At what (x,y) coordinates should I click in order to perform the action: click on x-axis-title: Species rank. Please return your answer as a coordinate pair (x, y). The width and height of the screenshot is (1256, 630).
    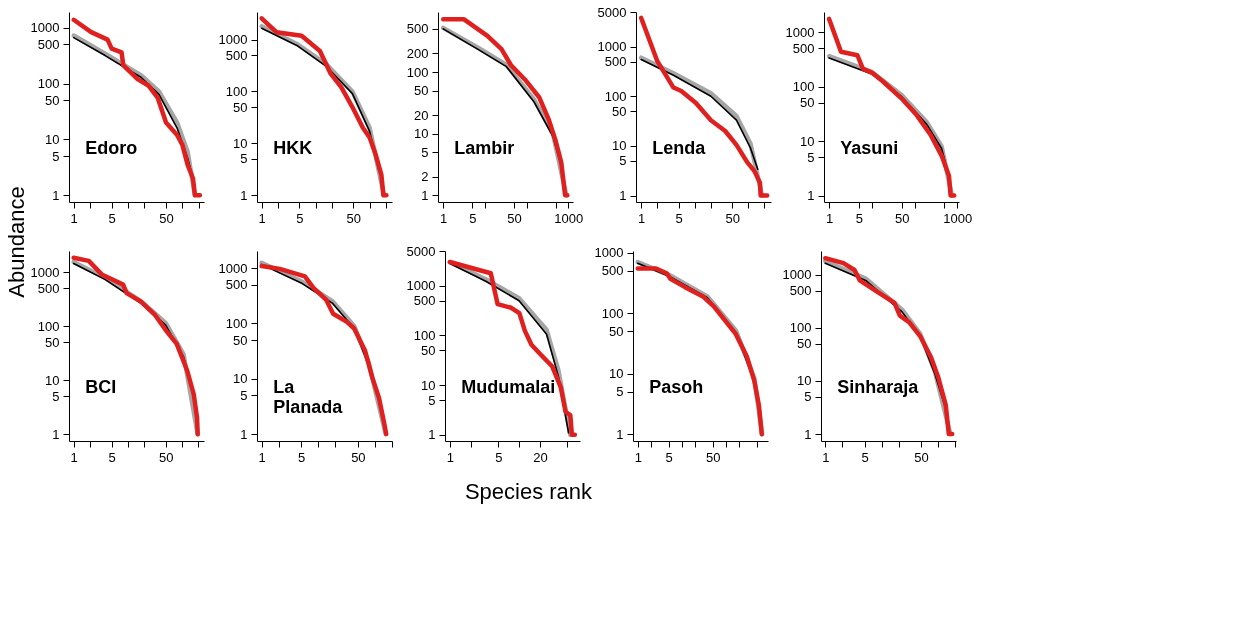
    Looking at the image, I should click on (529, 491).